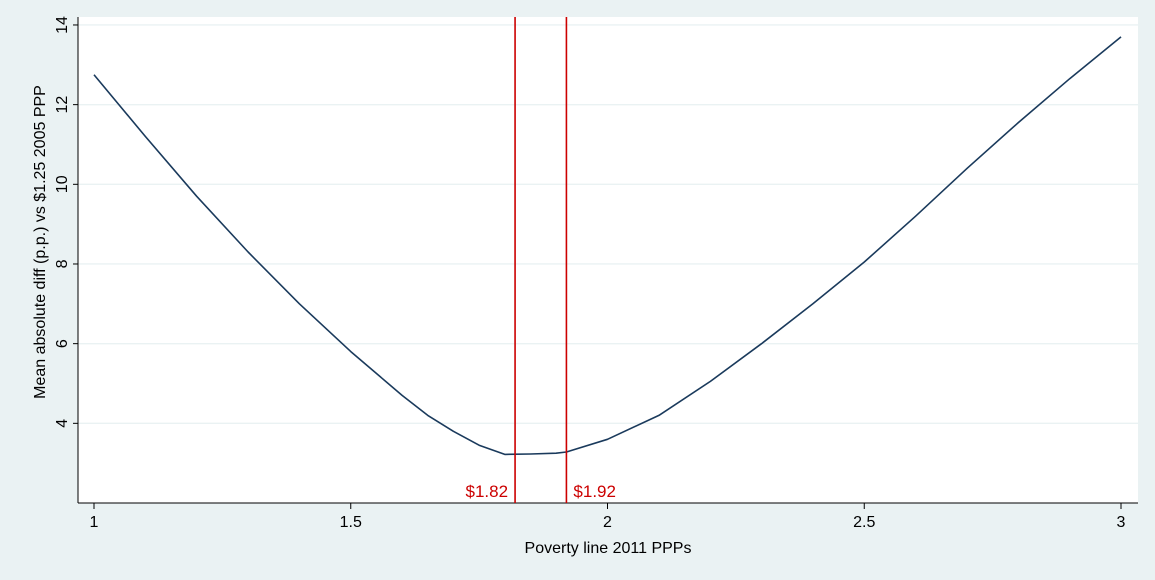 The height and width of the screenshot is (580, 1155). I want to click on y-tick-label: 6, so click(62, 343).